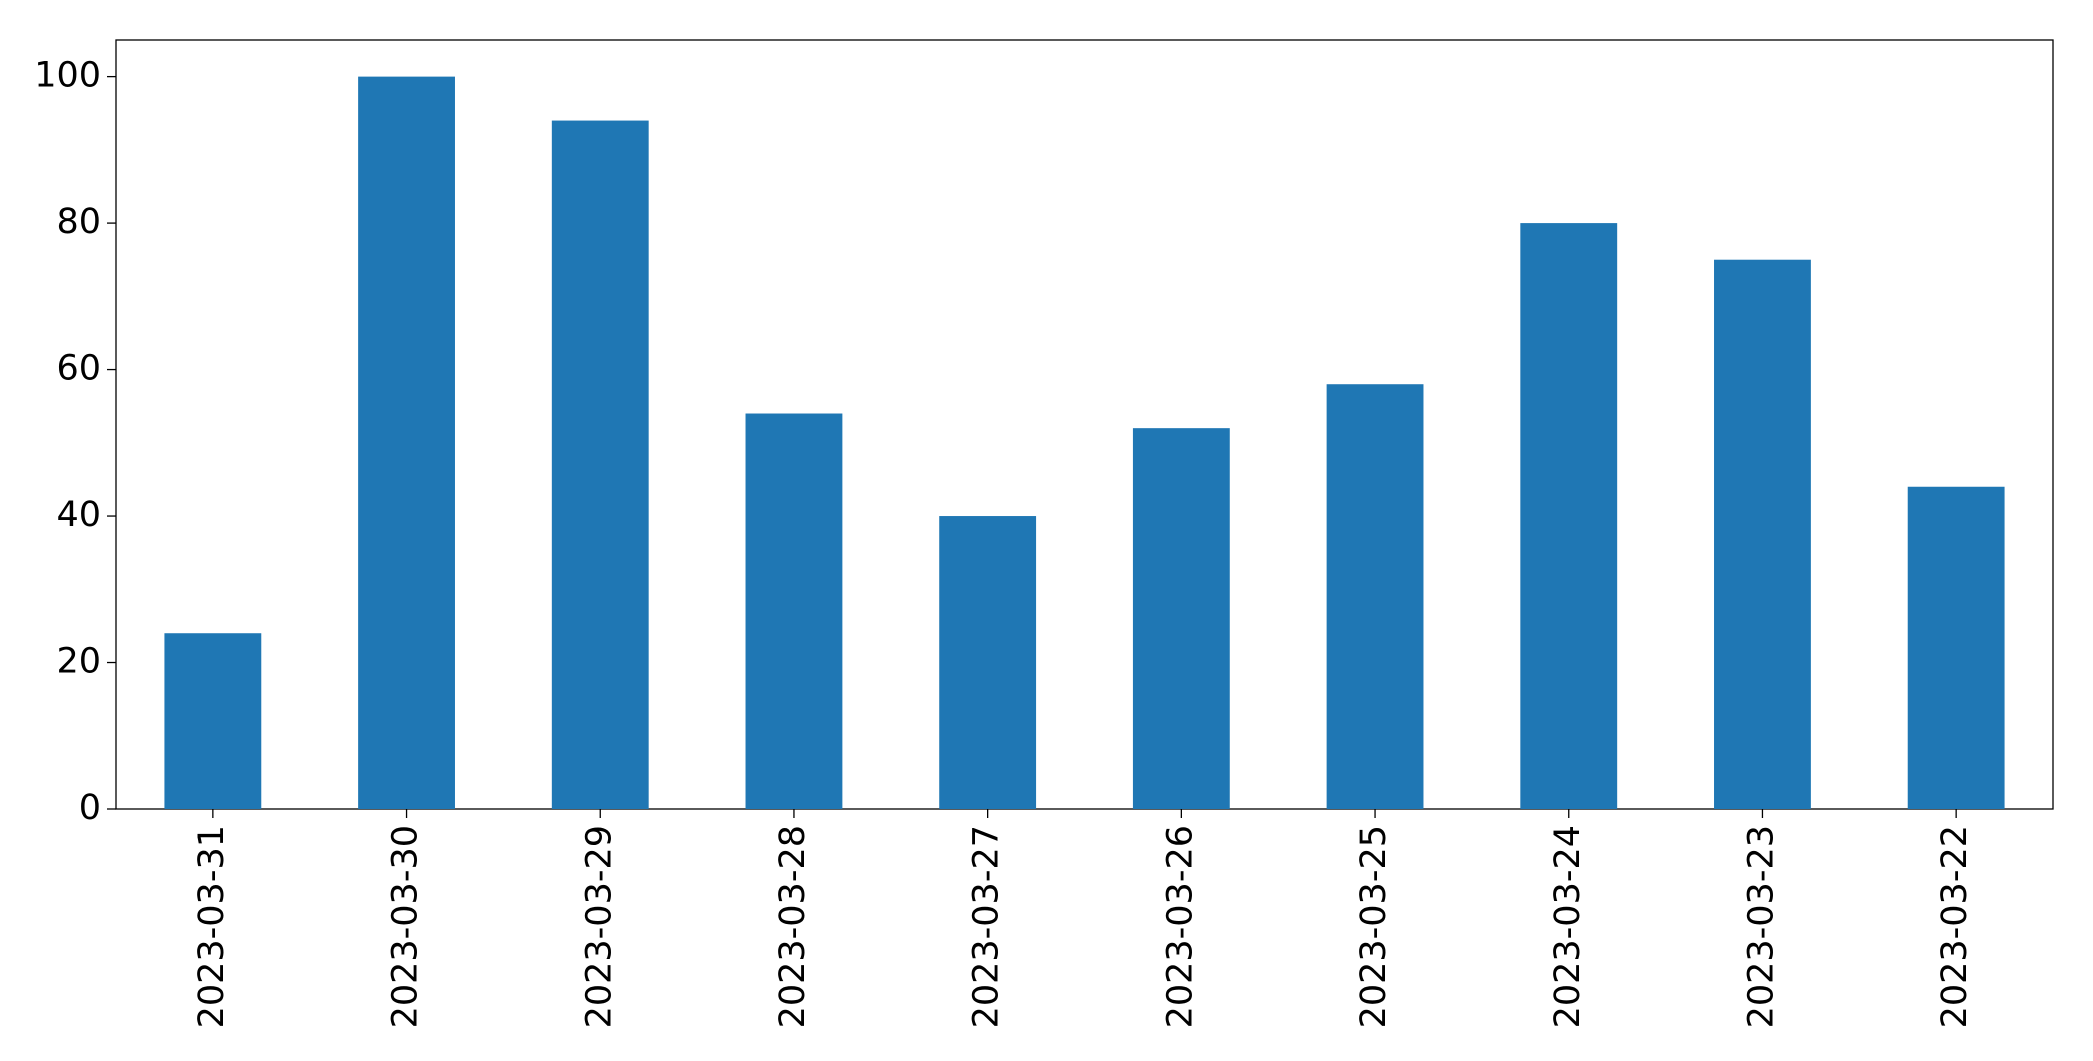 The image size is (2093, 1061). Describe the element at coordinates (1568, 926) in the screenshot. I see `x-tick-label: 2023-03-24` at that location.